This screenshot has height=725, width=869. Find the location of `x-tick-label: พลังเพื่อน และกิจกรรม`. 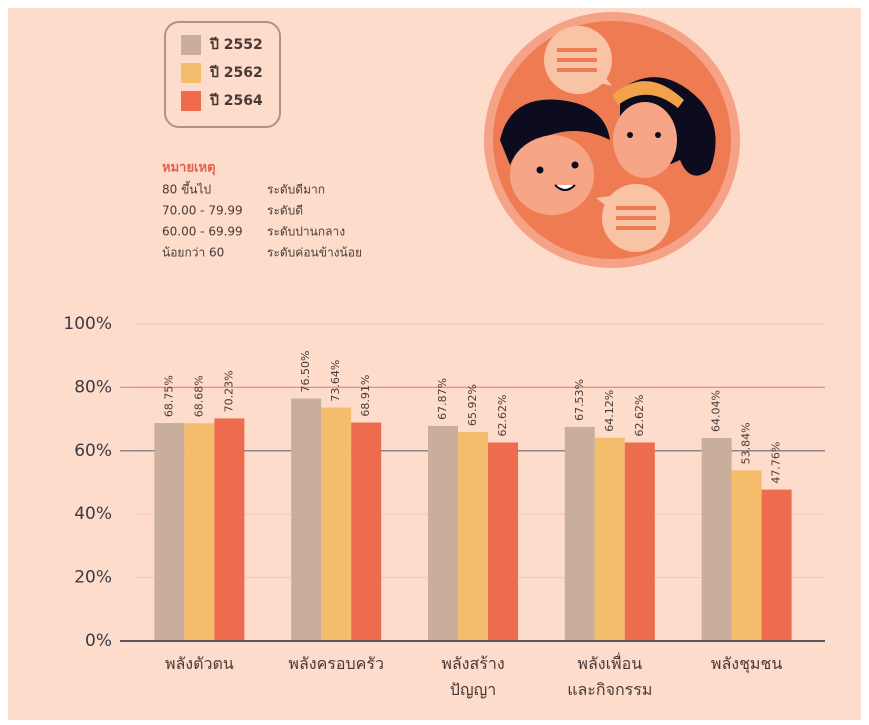

x-tick-label: พลังเพื่อน และกิจกรรม is located at coordinates (610, 676).